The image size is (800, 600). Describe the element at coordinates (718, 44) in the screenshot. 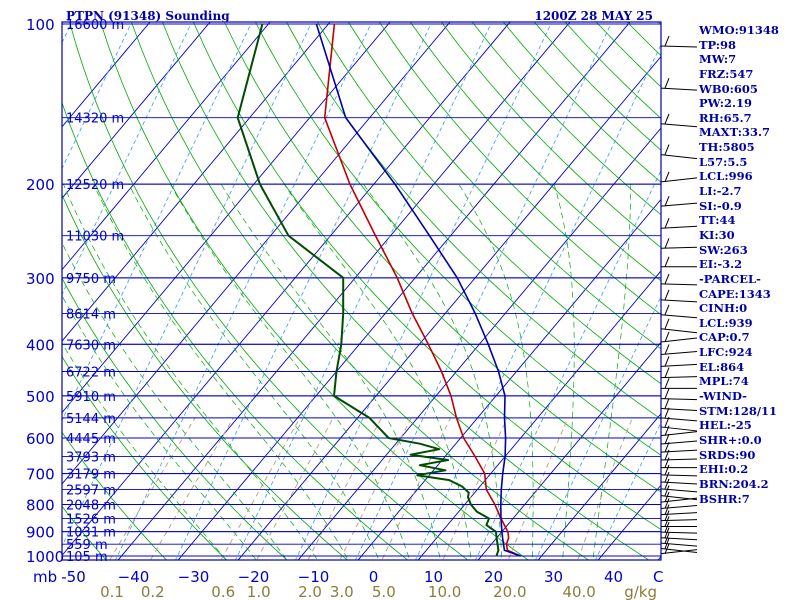

I see `index-item: TP:98` at that location.